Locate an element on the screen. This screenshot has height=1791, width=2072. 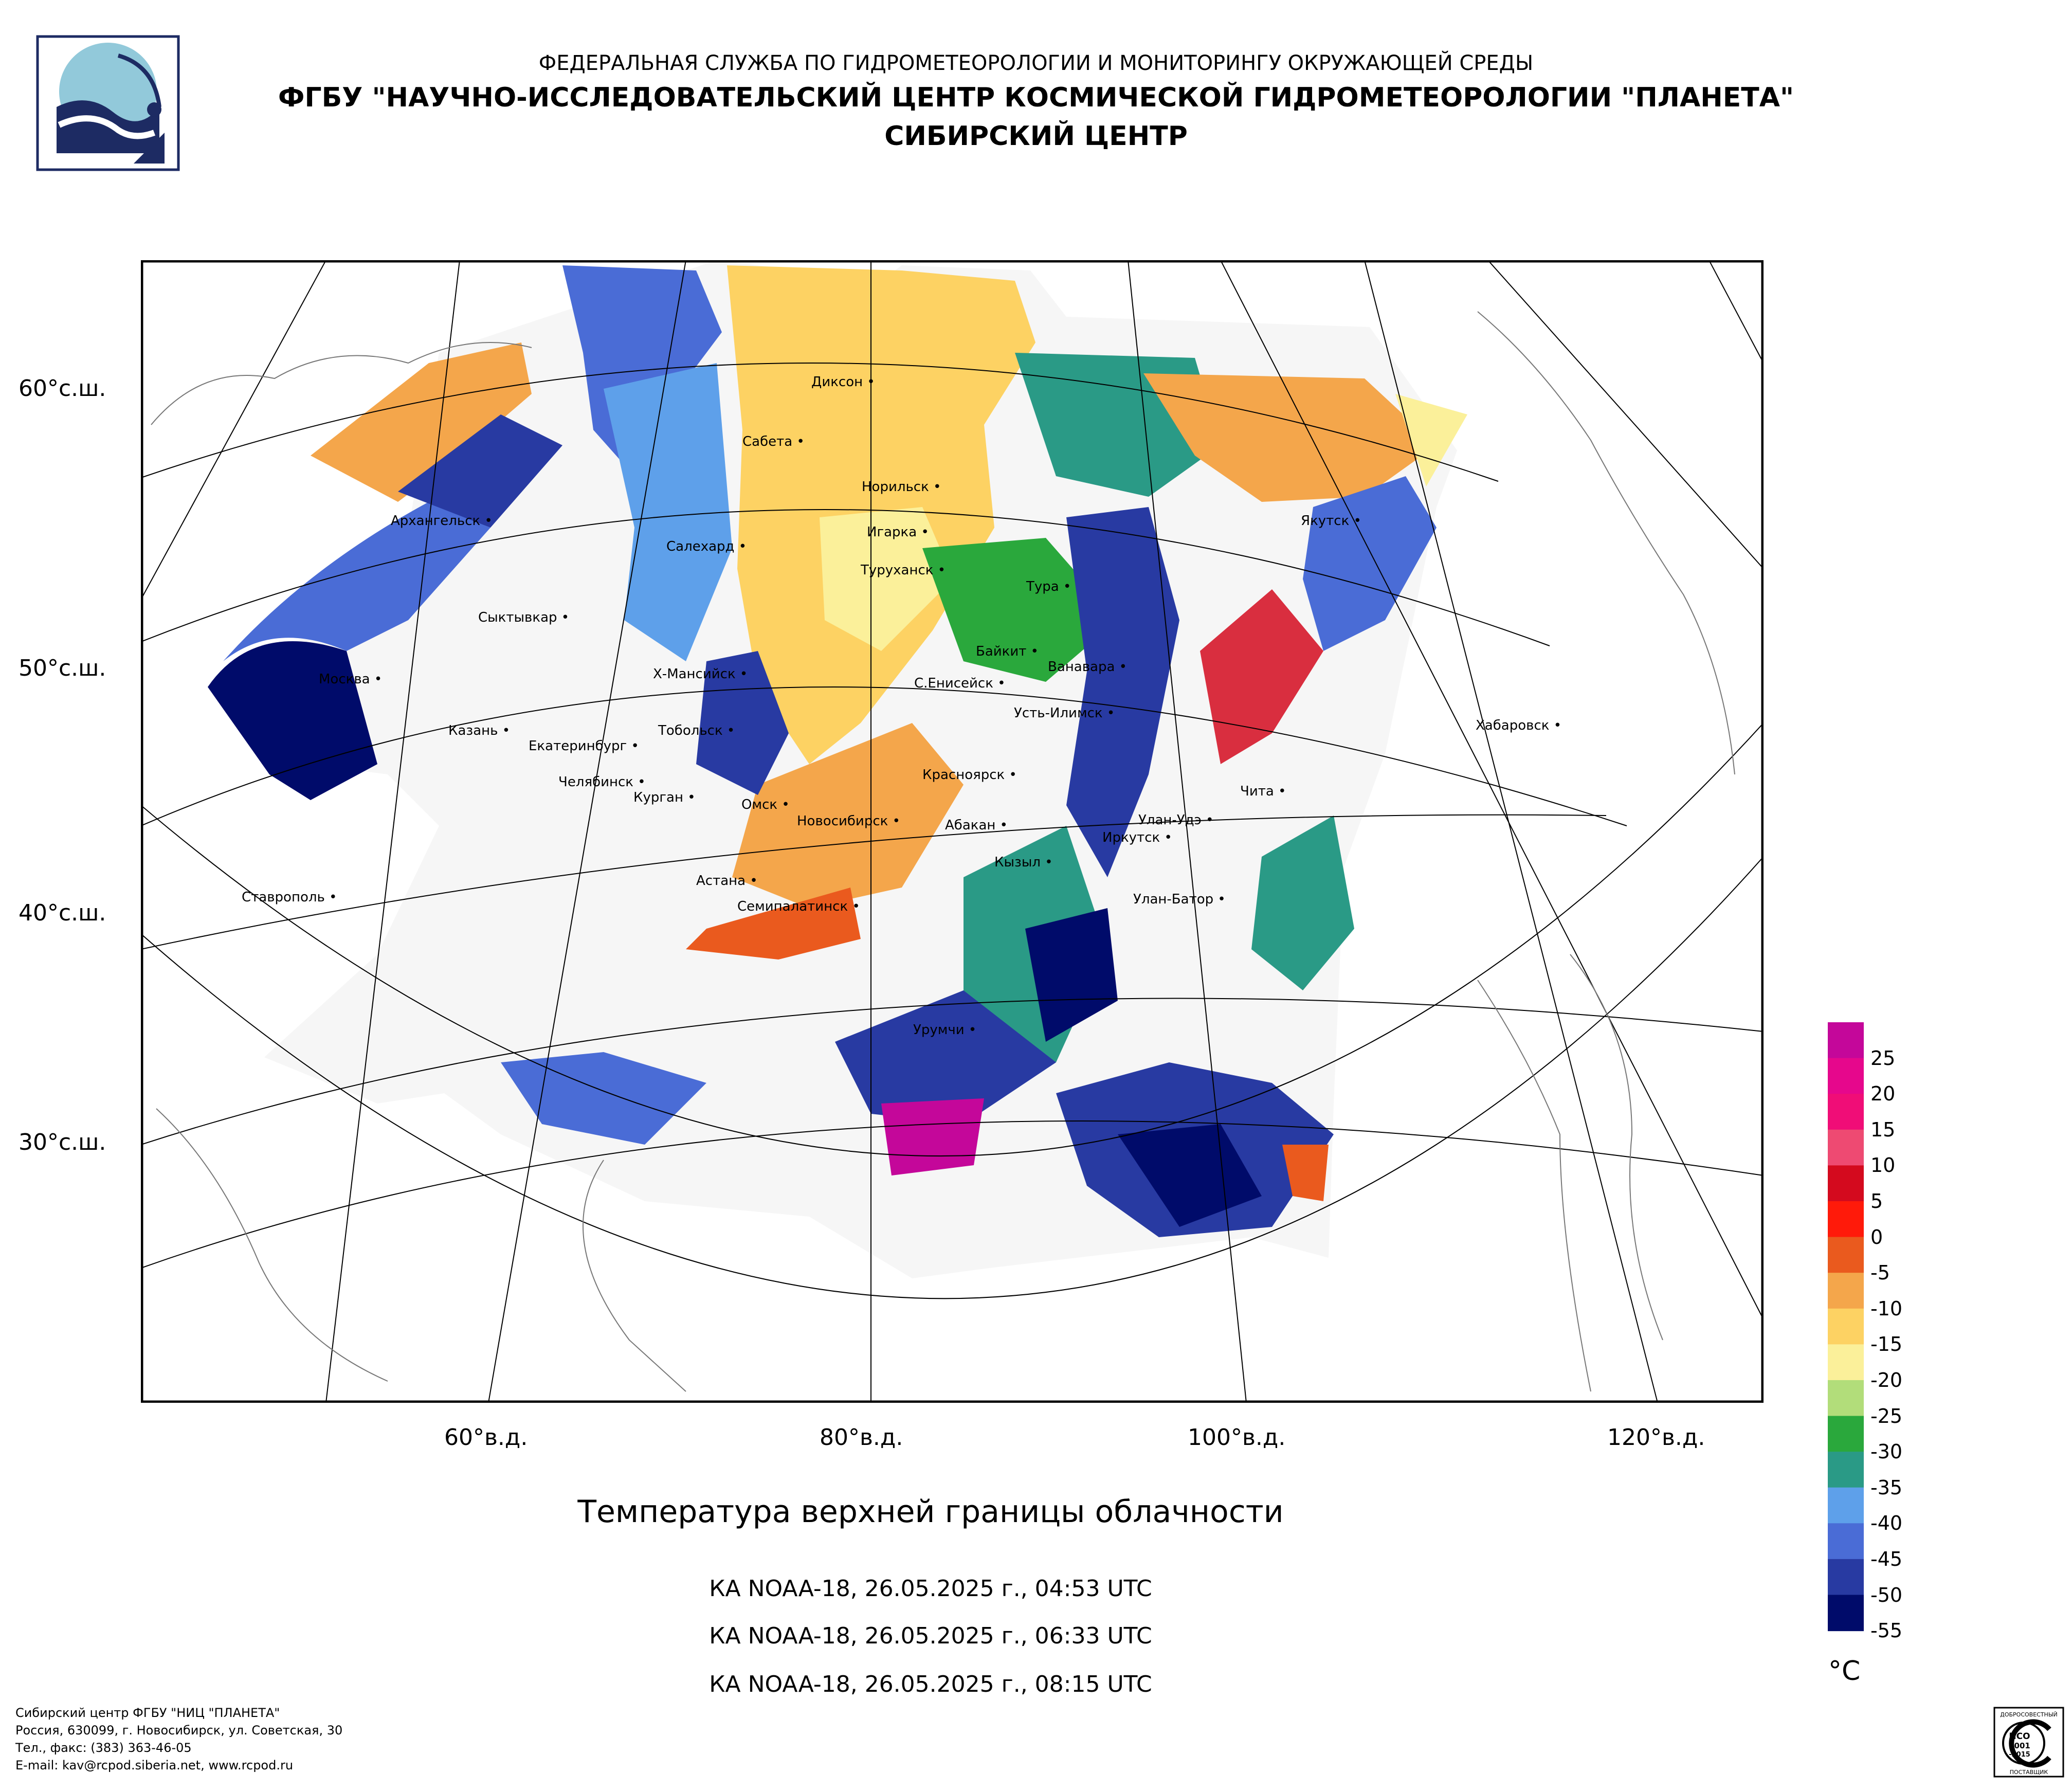
city-igarka: Игарка • is located at coordinates (898, 532).